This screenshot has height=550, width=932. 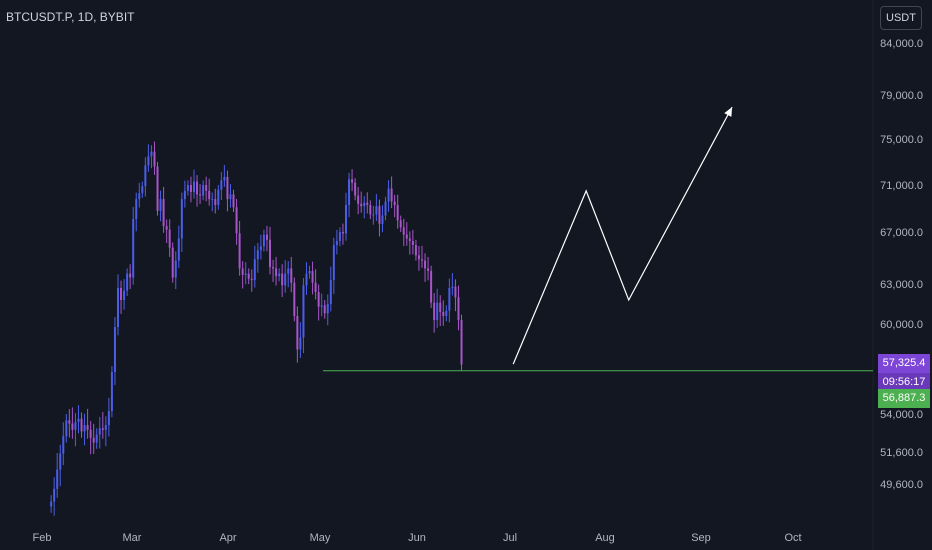 What do you see at coordinates (904, 363) in the screenshot?
I see `last-price-tag: 57,325.4` at bounding box center [904, 363].